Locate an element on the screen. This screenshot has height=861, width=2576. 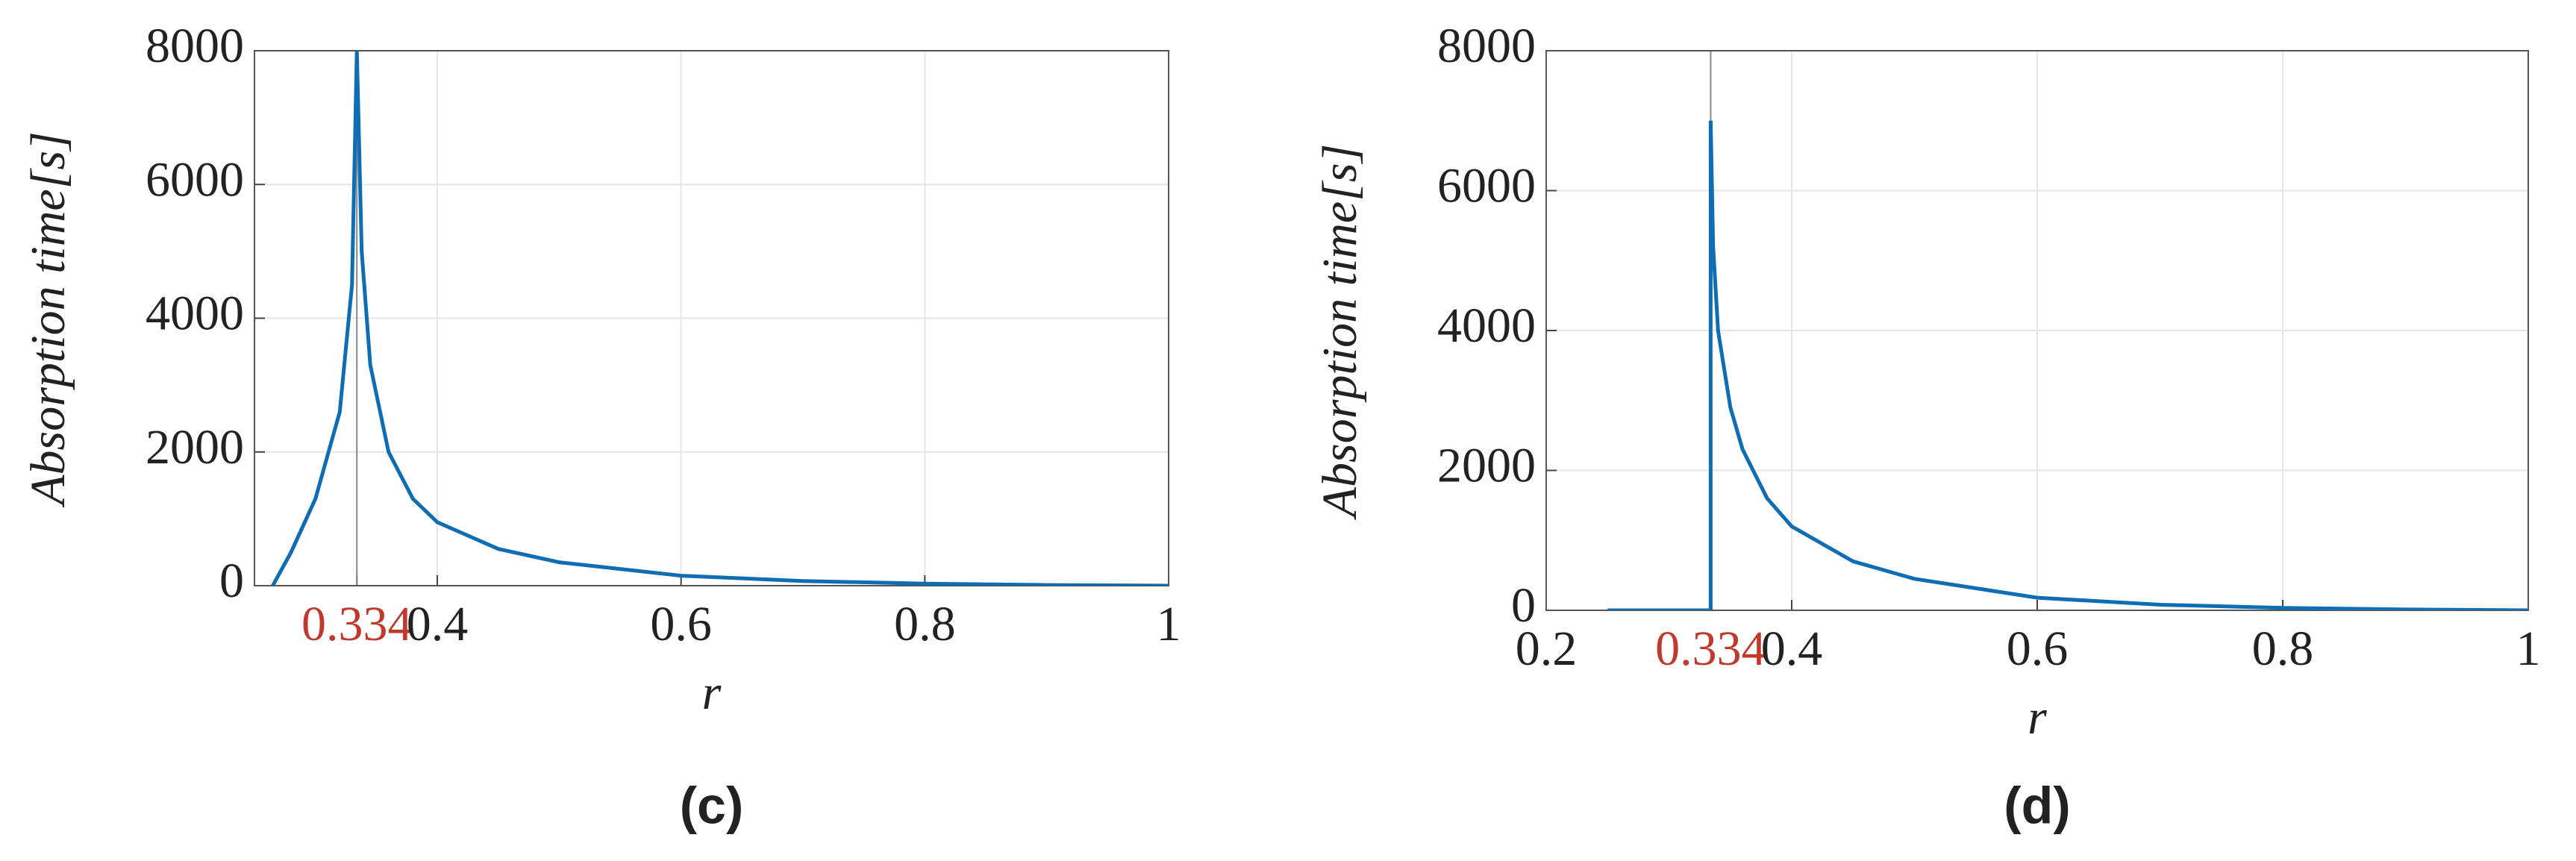
caption: (c) is located at coordinates (712, 805).